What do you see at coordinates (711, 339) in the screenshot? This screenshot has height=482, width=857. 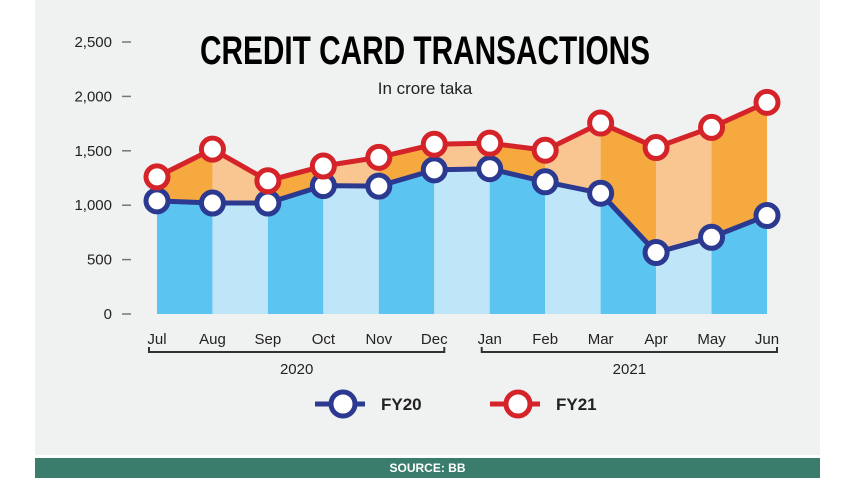 I see `x-tick-label: May` at bounding box center [711, 339].